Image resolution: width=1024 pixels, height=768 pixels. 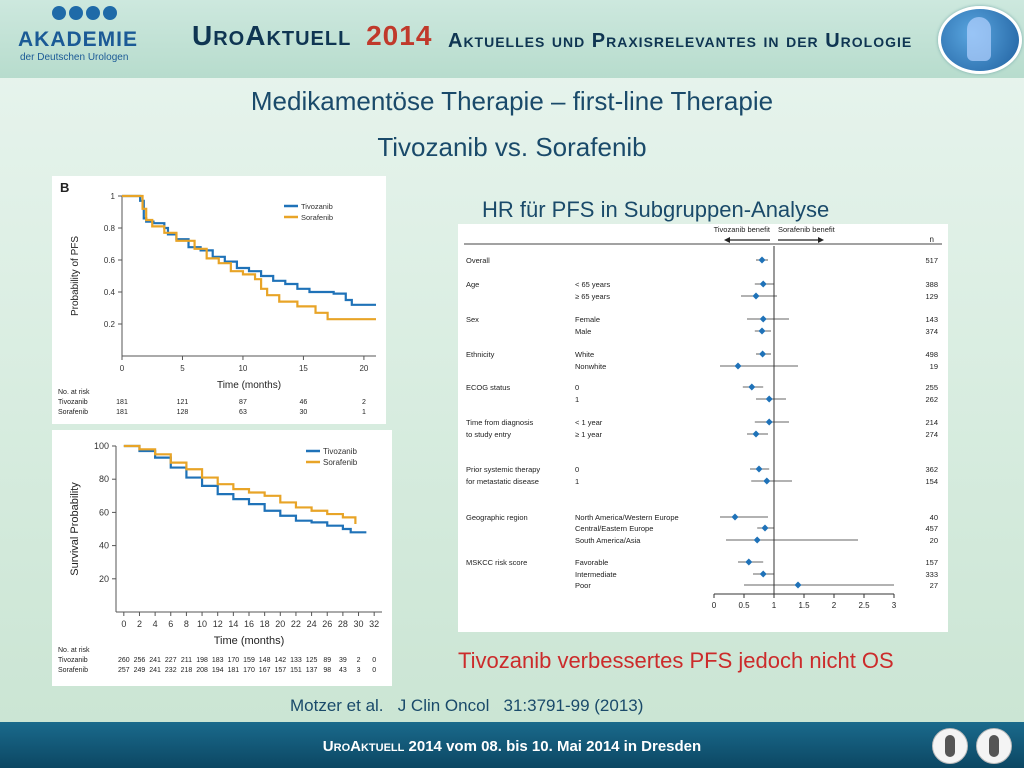 I want to click on forest-x-tick-label: 1, so click(x=774, y=605).